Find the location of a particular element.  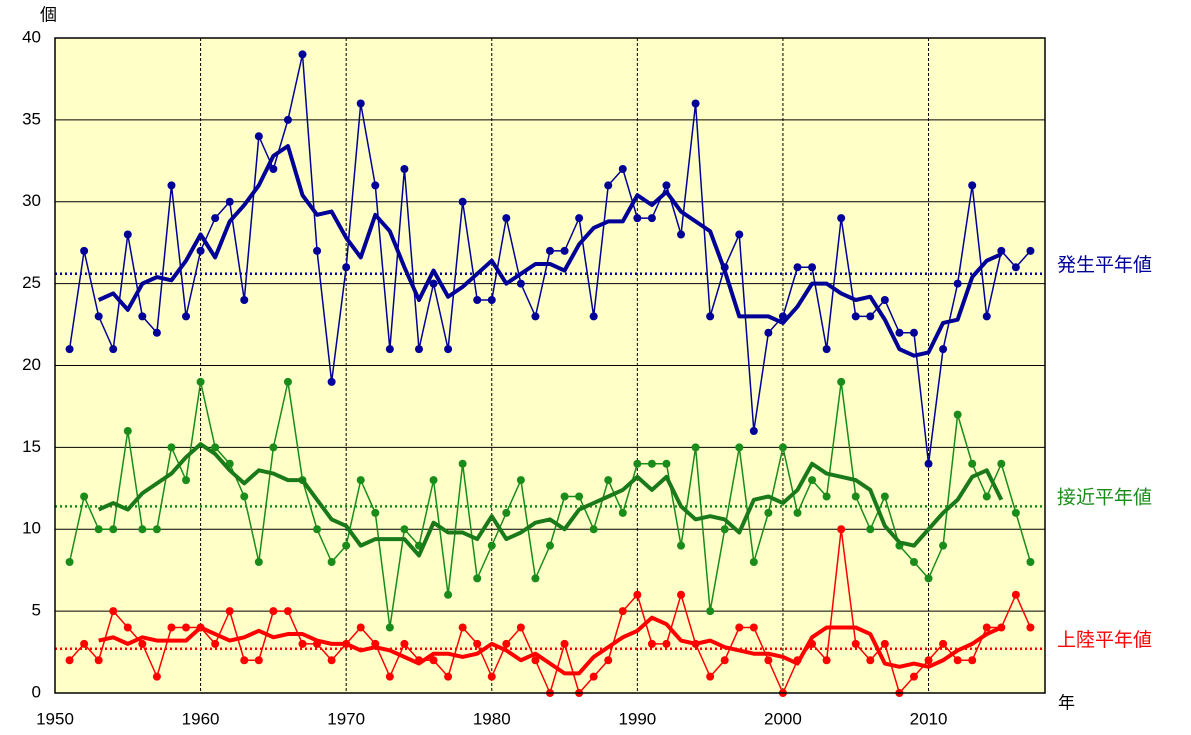

y-tick-label: 40 is located at coordinates (31, 36).